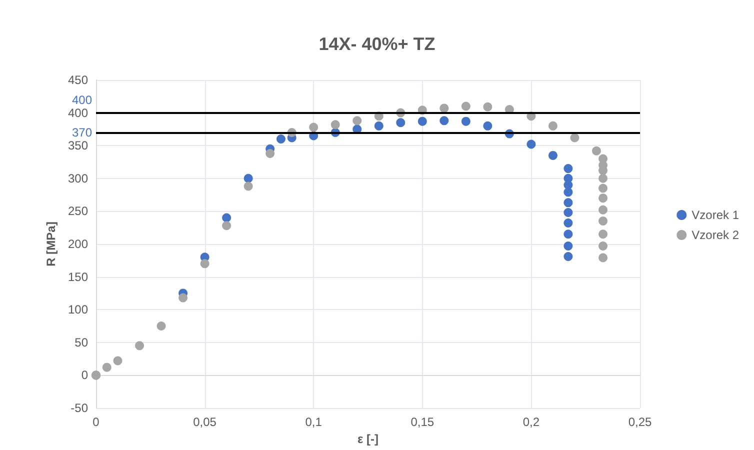 This screenshot has width=754, height=450. I want to click on x-tick-label: 0,2, so click(531, 422).